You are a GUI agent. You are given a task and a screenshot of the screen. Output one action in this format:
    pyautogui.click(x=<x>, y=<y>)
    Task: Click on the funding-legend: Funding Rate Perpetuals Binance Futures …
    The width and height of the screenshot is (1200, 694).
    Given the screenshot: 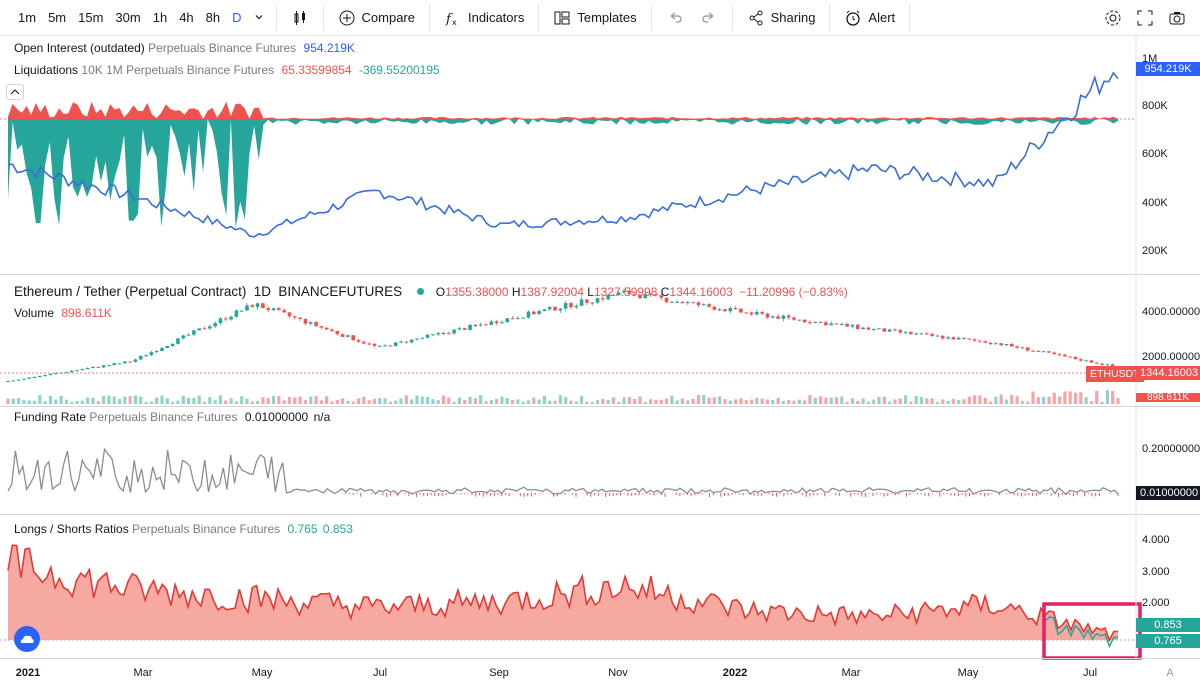 What is the action you would take?
    pyautogui.click(x=172, y=417)
    